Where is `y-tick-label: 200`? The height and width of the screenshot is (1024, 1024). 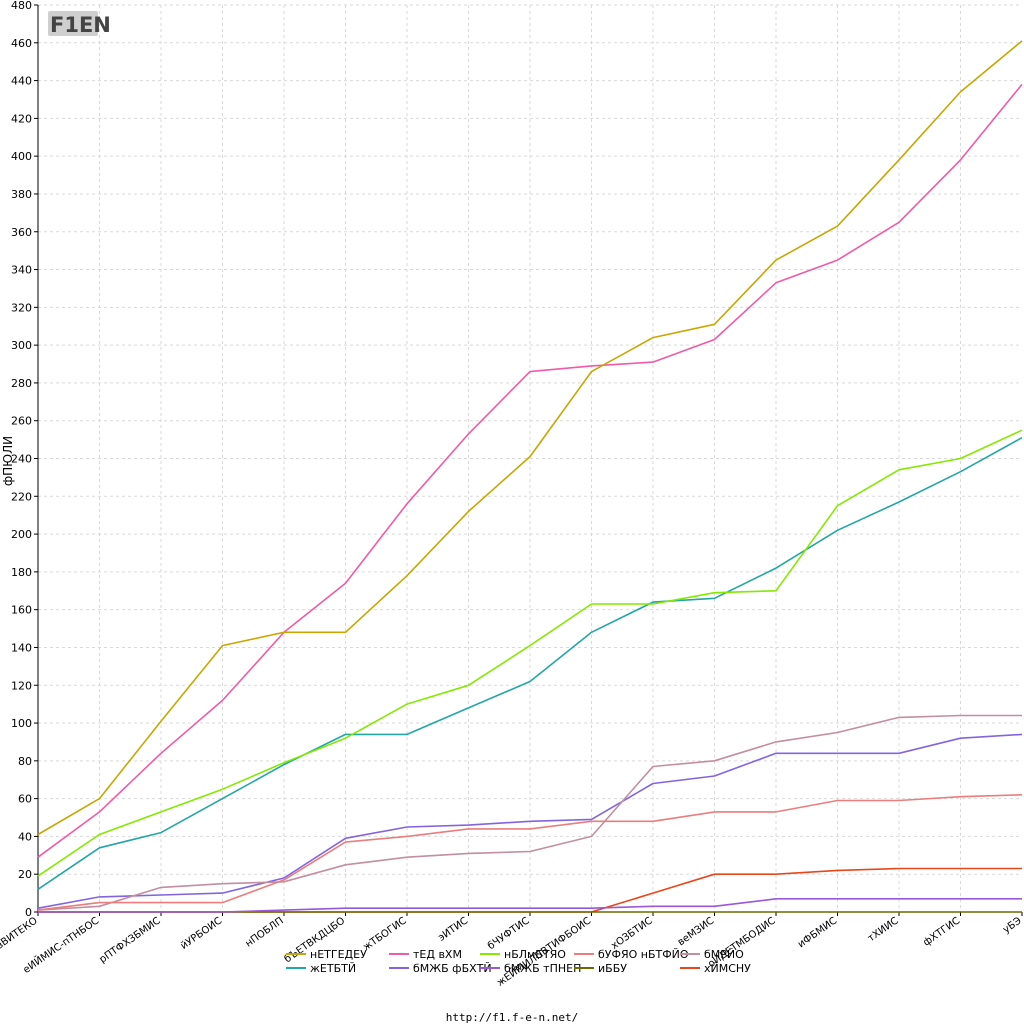
y-tick-label: 200 is located at coordinates (21, 534).